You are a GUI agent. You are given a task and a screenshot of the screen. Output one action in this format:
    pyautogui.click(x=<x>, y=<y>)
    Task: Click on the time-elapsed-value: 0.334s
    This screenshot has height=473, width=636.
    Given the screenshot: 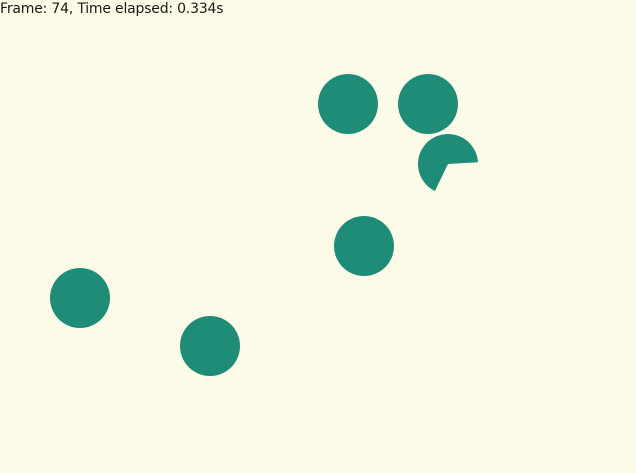 What is the action you would take?
    pyautogui.click(x=200, y=9)
    